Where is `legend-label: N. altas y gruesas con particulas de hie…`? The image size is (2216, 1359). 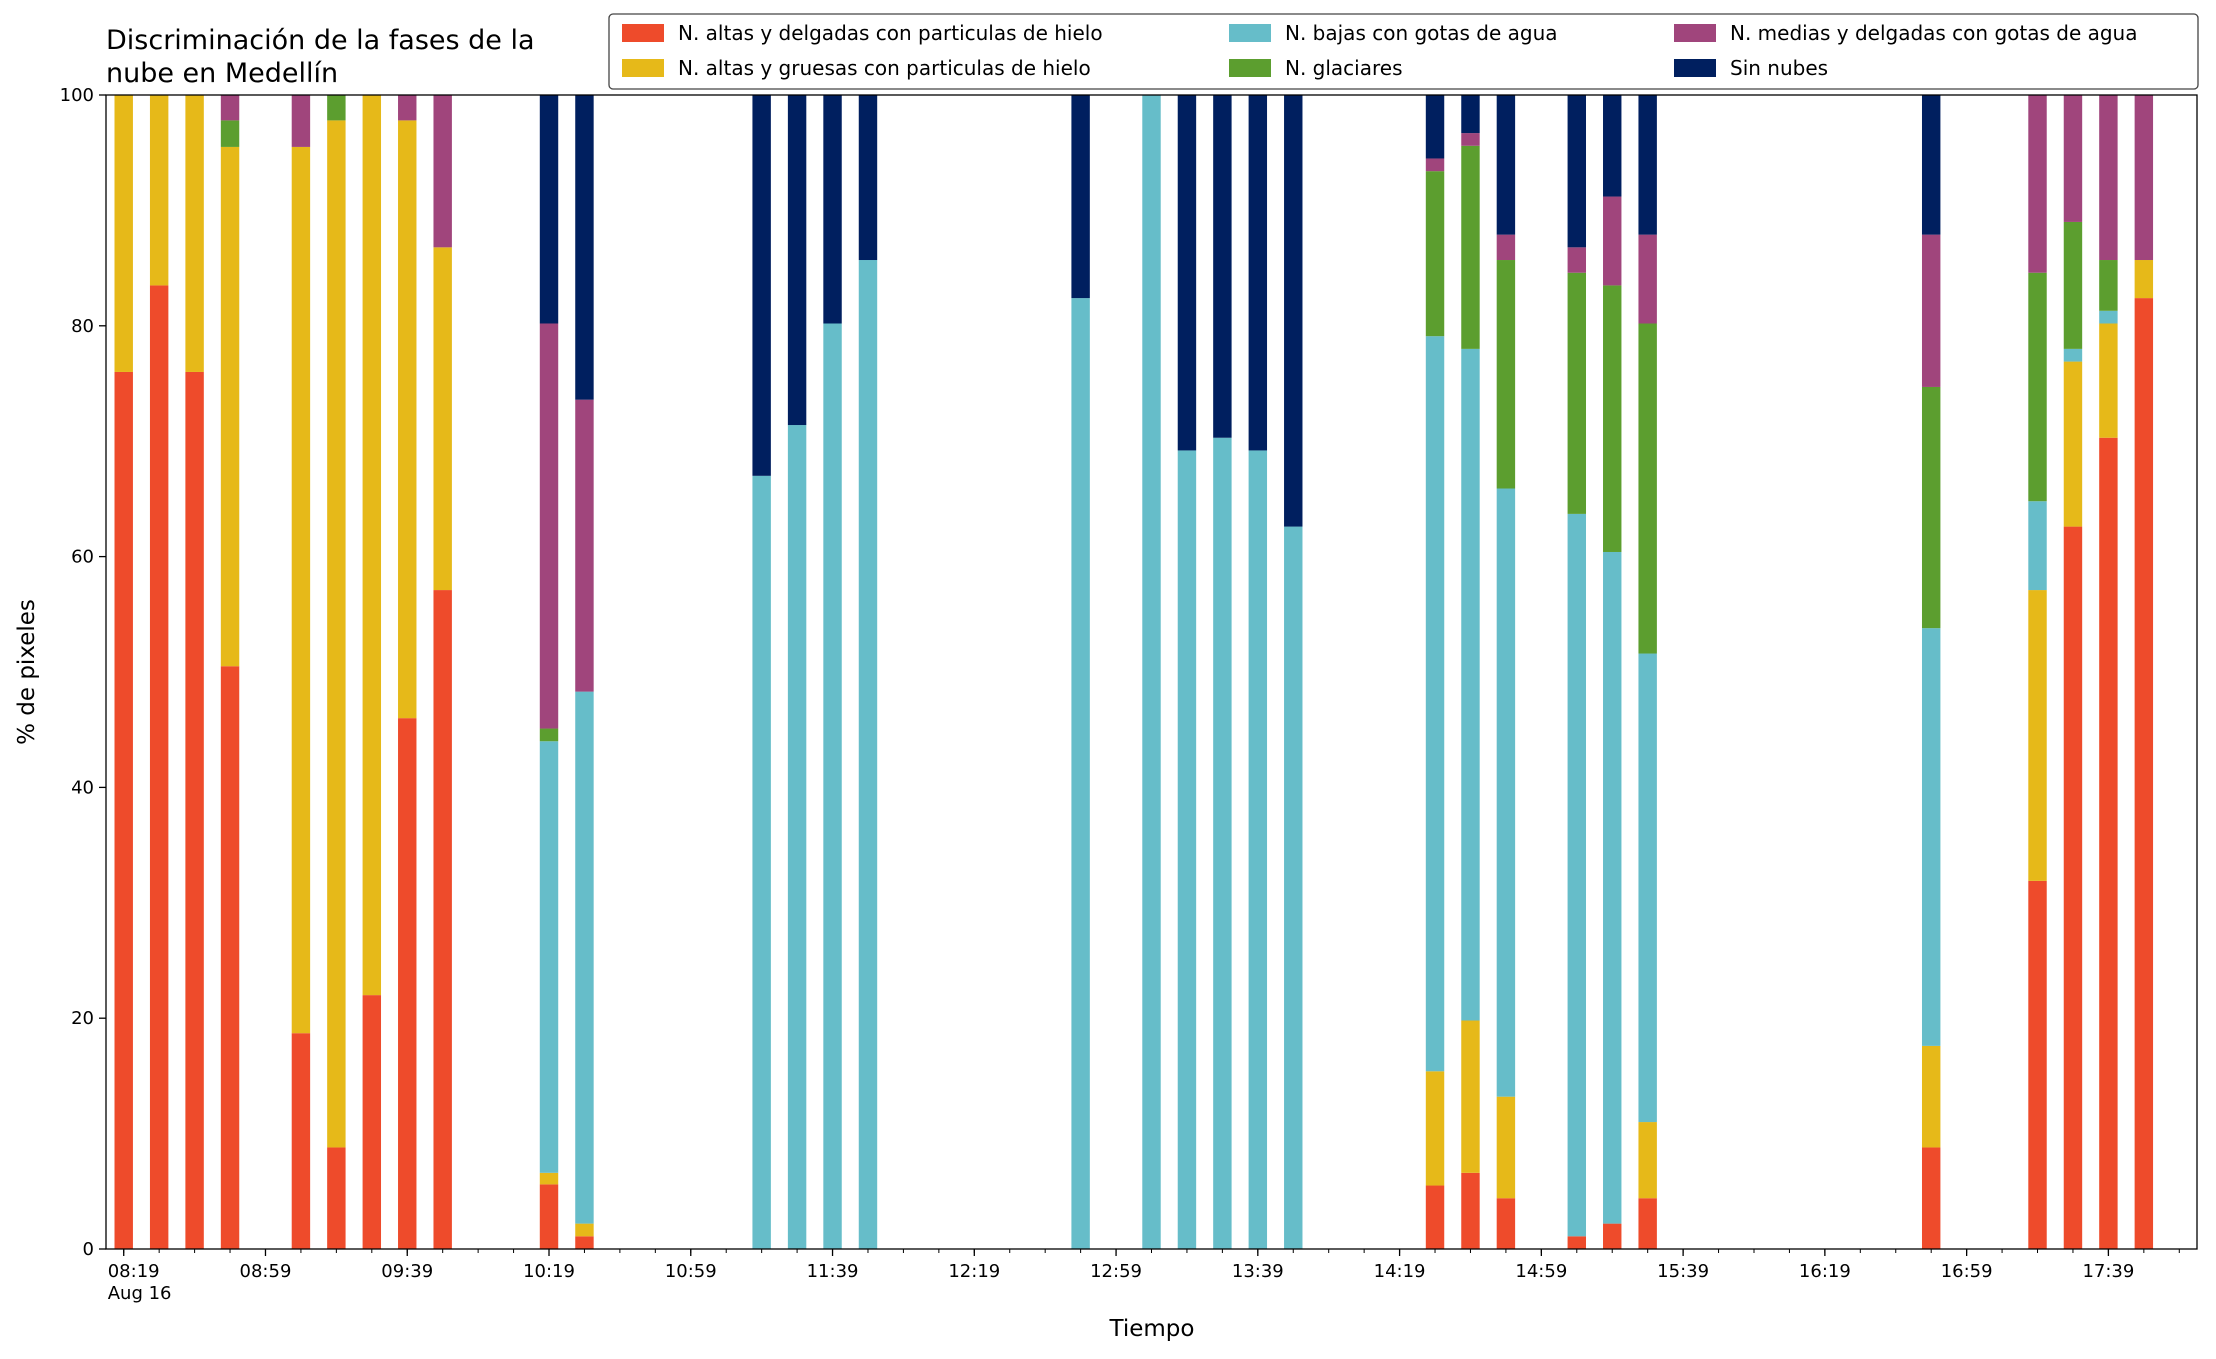
legend-label: N. altas y gruesas con particulas de hie… is located at coordinates (884, 68).